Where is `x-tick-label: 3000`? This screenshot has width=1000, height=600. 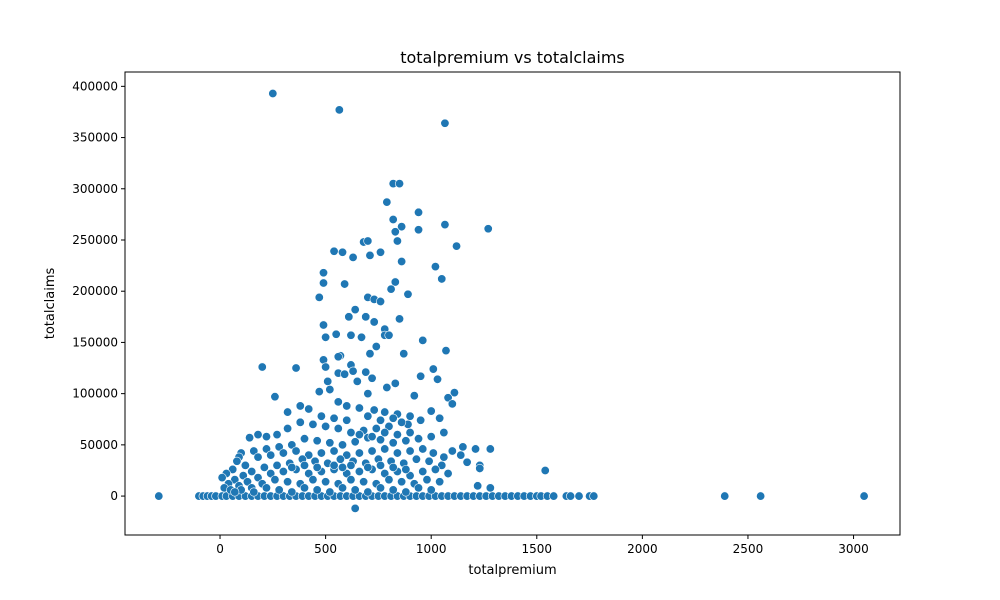 x-tick-label: 3000 is located at coordinates (853, 549).